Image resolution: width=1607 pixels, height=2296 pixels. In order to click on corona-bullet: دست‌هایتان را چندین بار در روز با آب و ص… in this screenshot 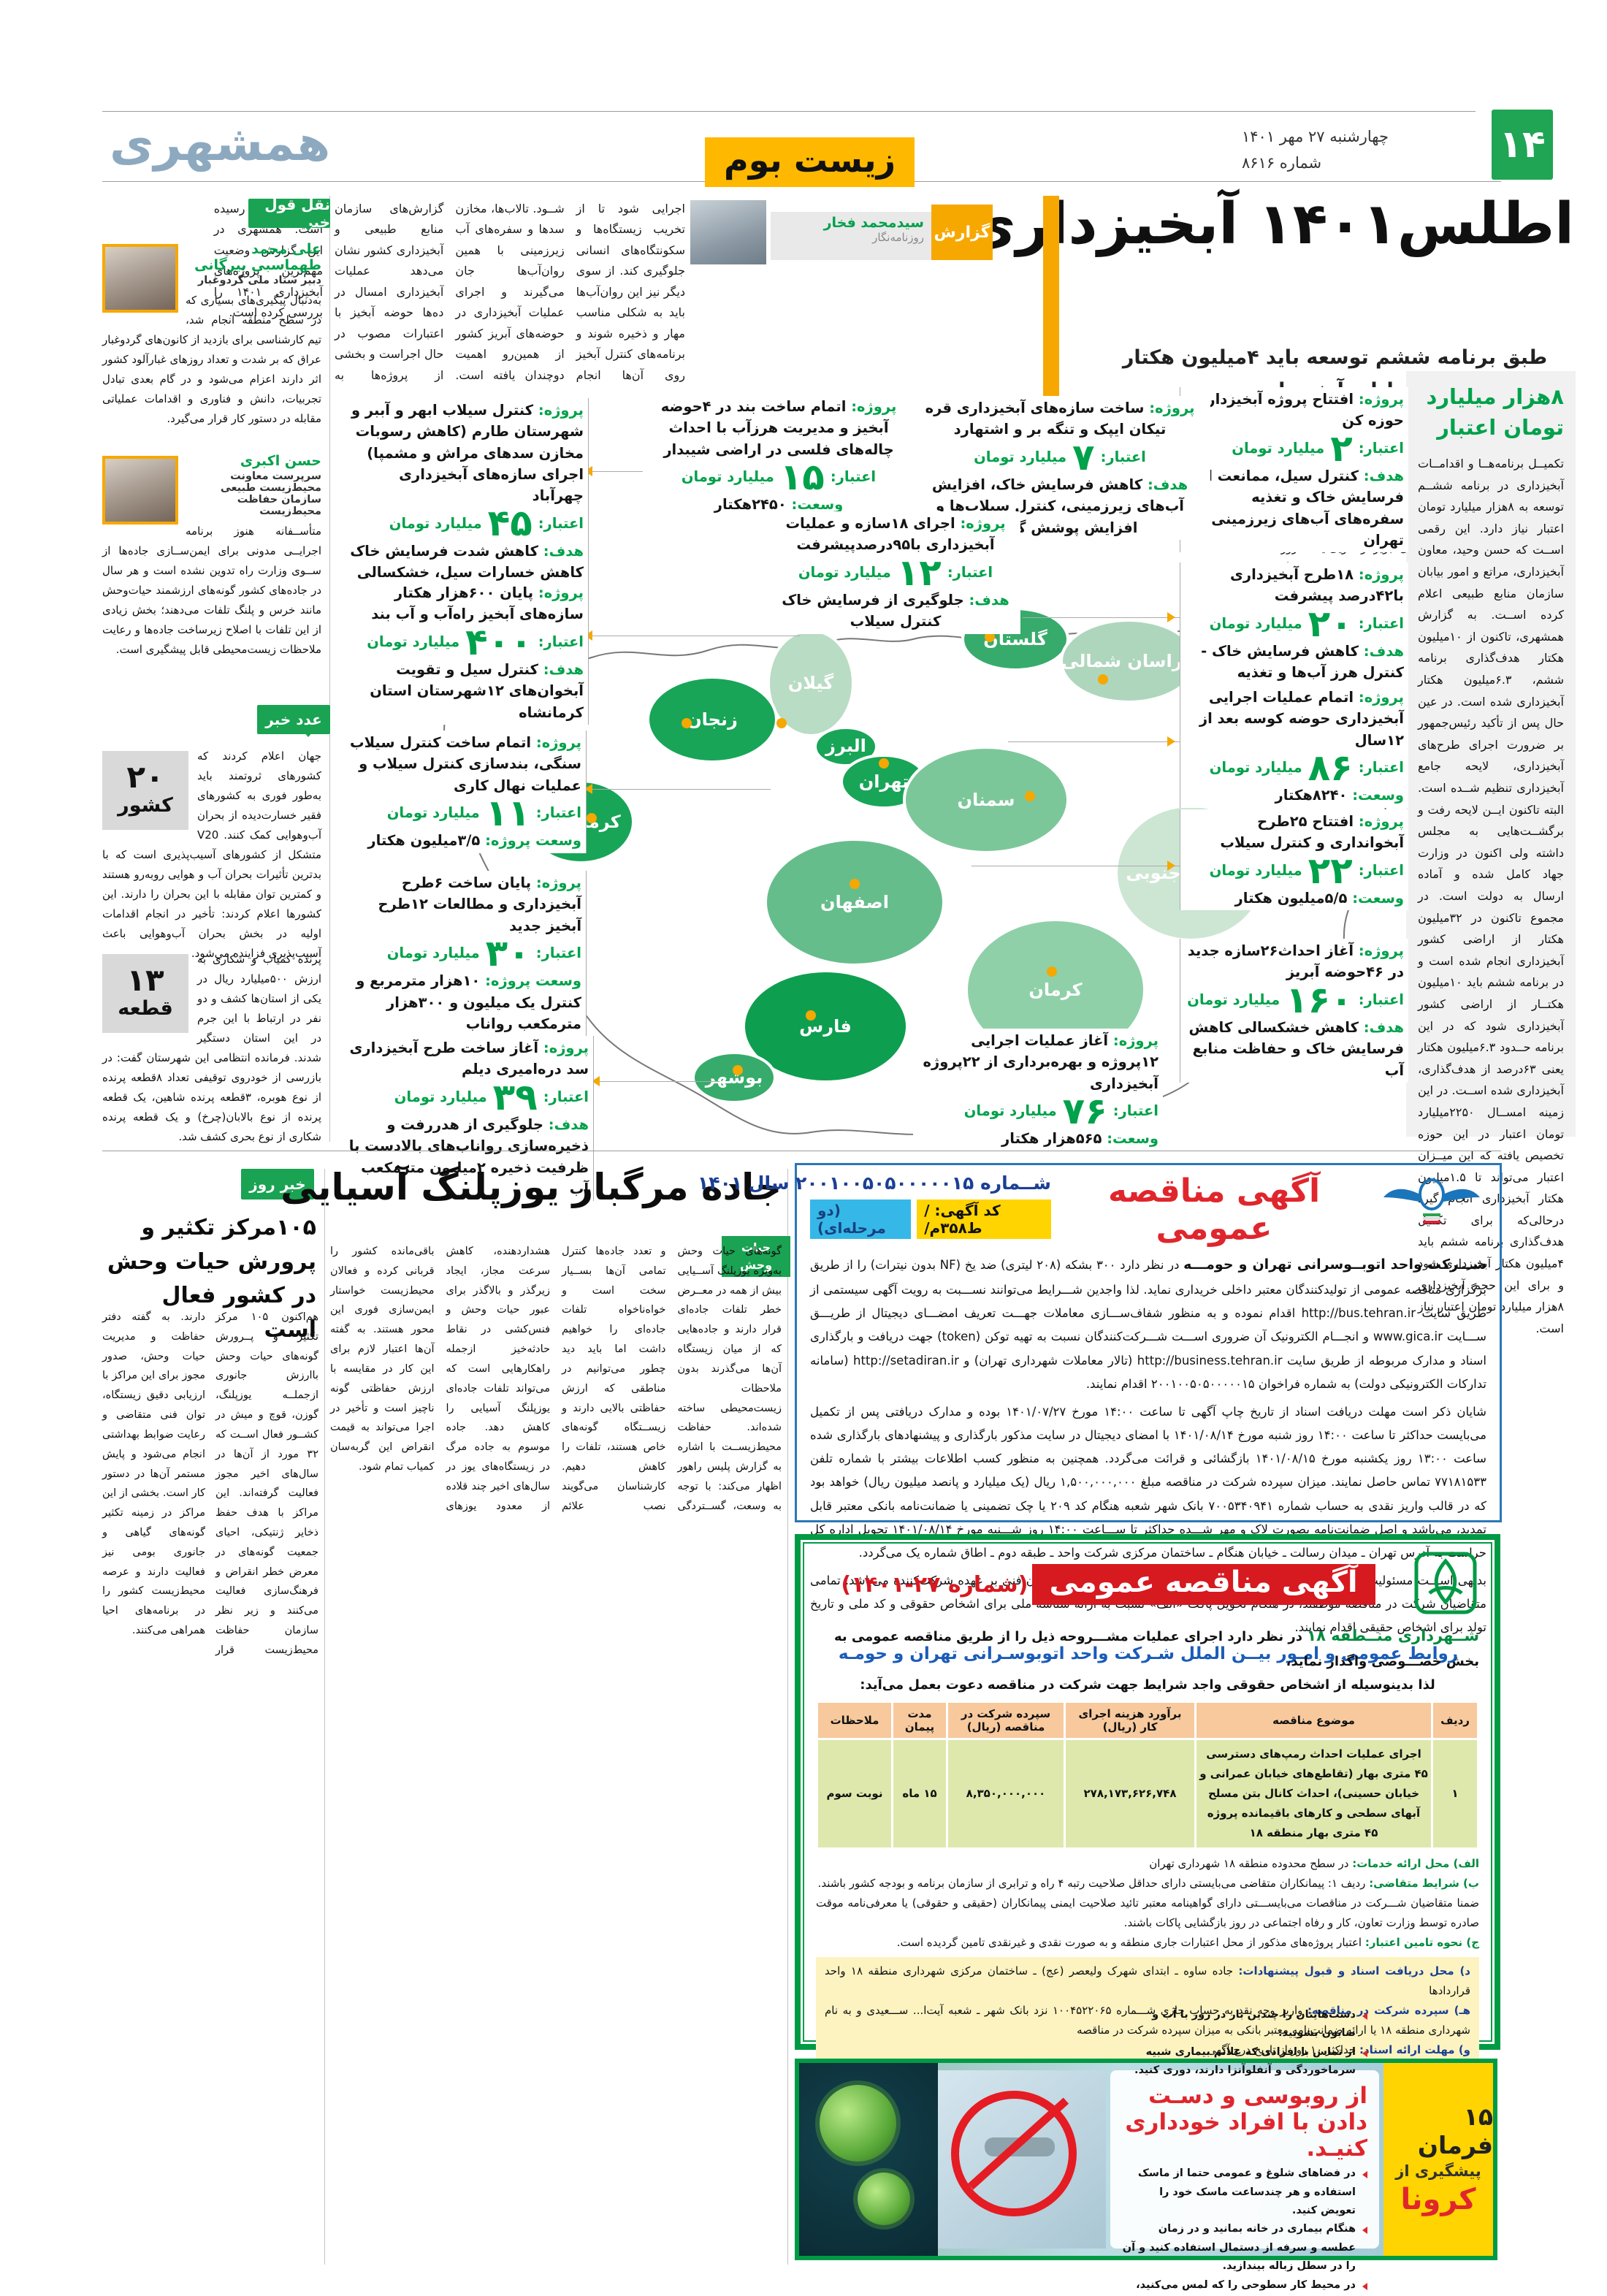, I will do `click(1245, 2025)`.